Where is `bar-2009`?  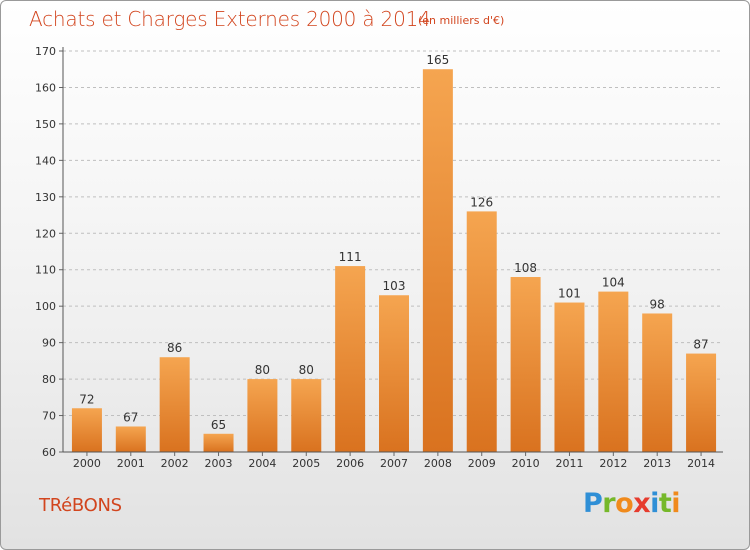
bar-2009 is located at coordinates (481, 331).